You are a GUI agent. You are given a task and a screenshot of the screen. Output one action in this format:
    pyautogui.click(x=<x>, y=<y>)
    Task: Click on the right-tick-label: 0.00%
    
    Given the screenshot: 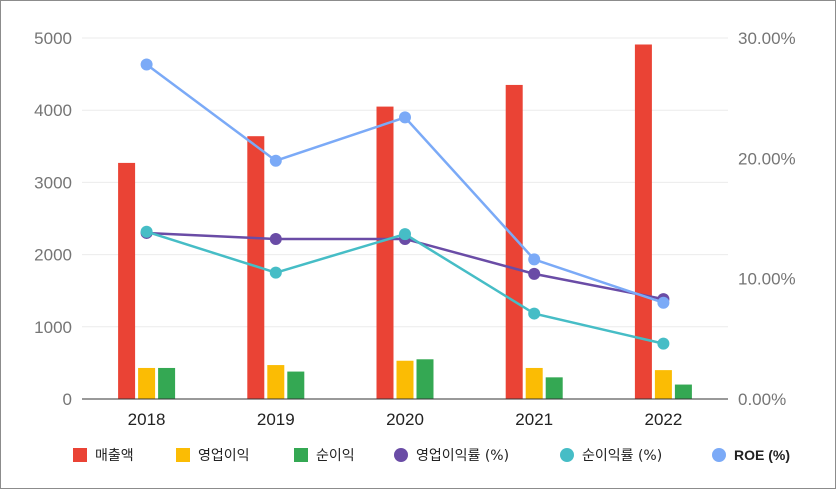 What is the action you would take?
    pyautogui.click(x=762, y=399)
    